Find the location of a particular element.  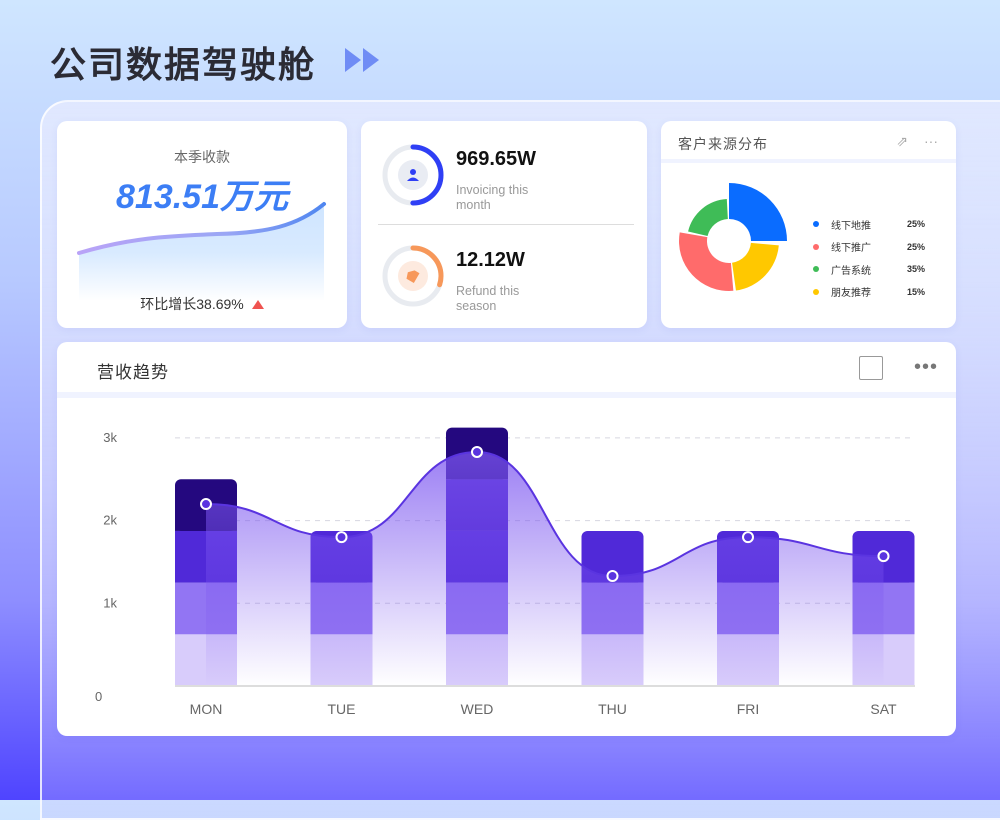

customer-source-card: 客户来源分布 ⇗ ··· 线下地推 25% 线下推广 25% 广告系统 35% 朋友推荐 15% is located at coordinates (808, 224).